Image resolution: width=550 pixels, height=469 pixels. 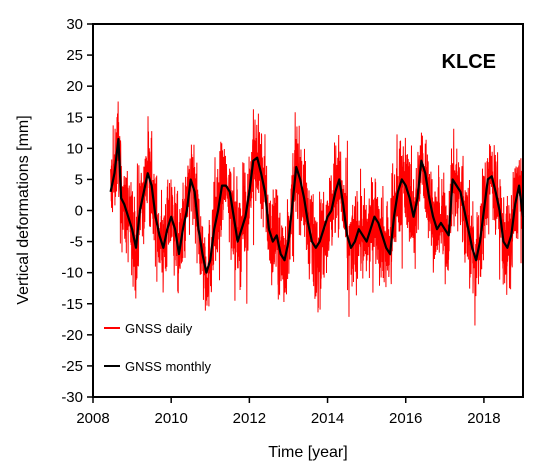 I want to click on y-tick-label: 25, so click(x=74, y=55).